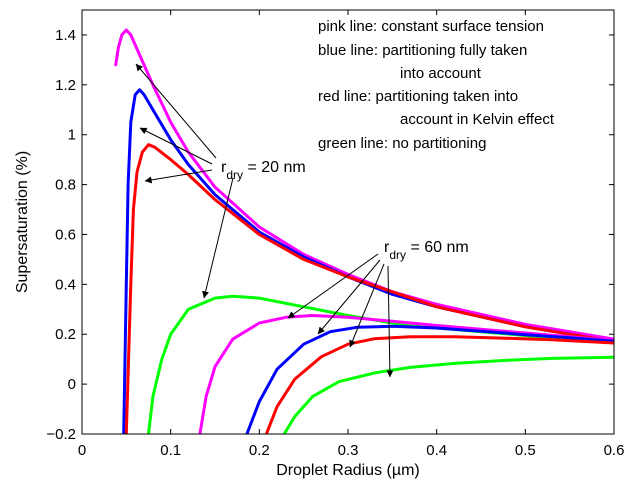 Image resolution: width=630 pixels, height=483 pixels. I want to click on series-line-blue-60nm, so click(429, 379).